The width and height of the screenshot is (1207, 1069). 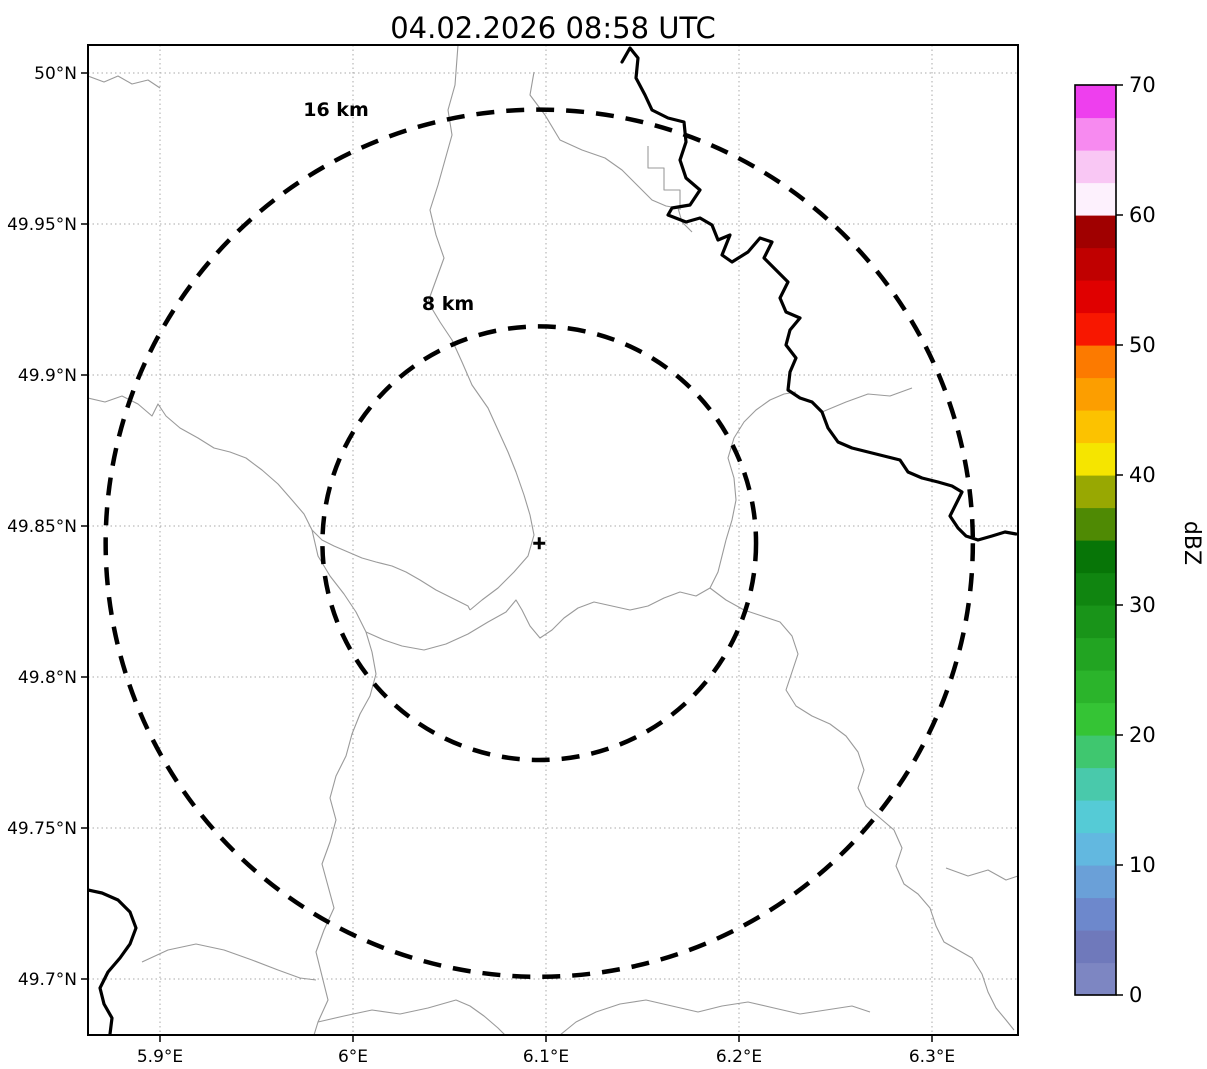 I want to click on radar-site-marker, so click(x=539, y=543).